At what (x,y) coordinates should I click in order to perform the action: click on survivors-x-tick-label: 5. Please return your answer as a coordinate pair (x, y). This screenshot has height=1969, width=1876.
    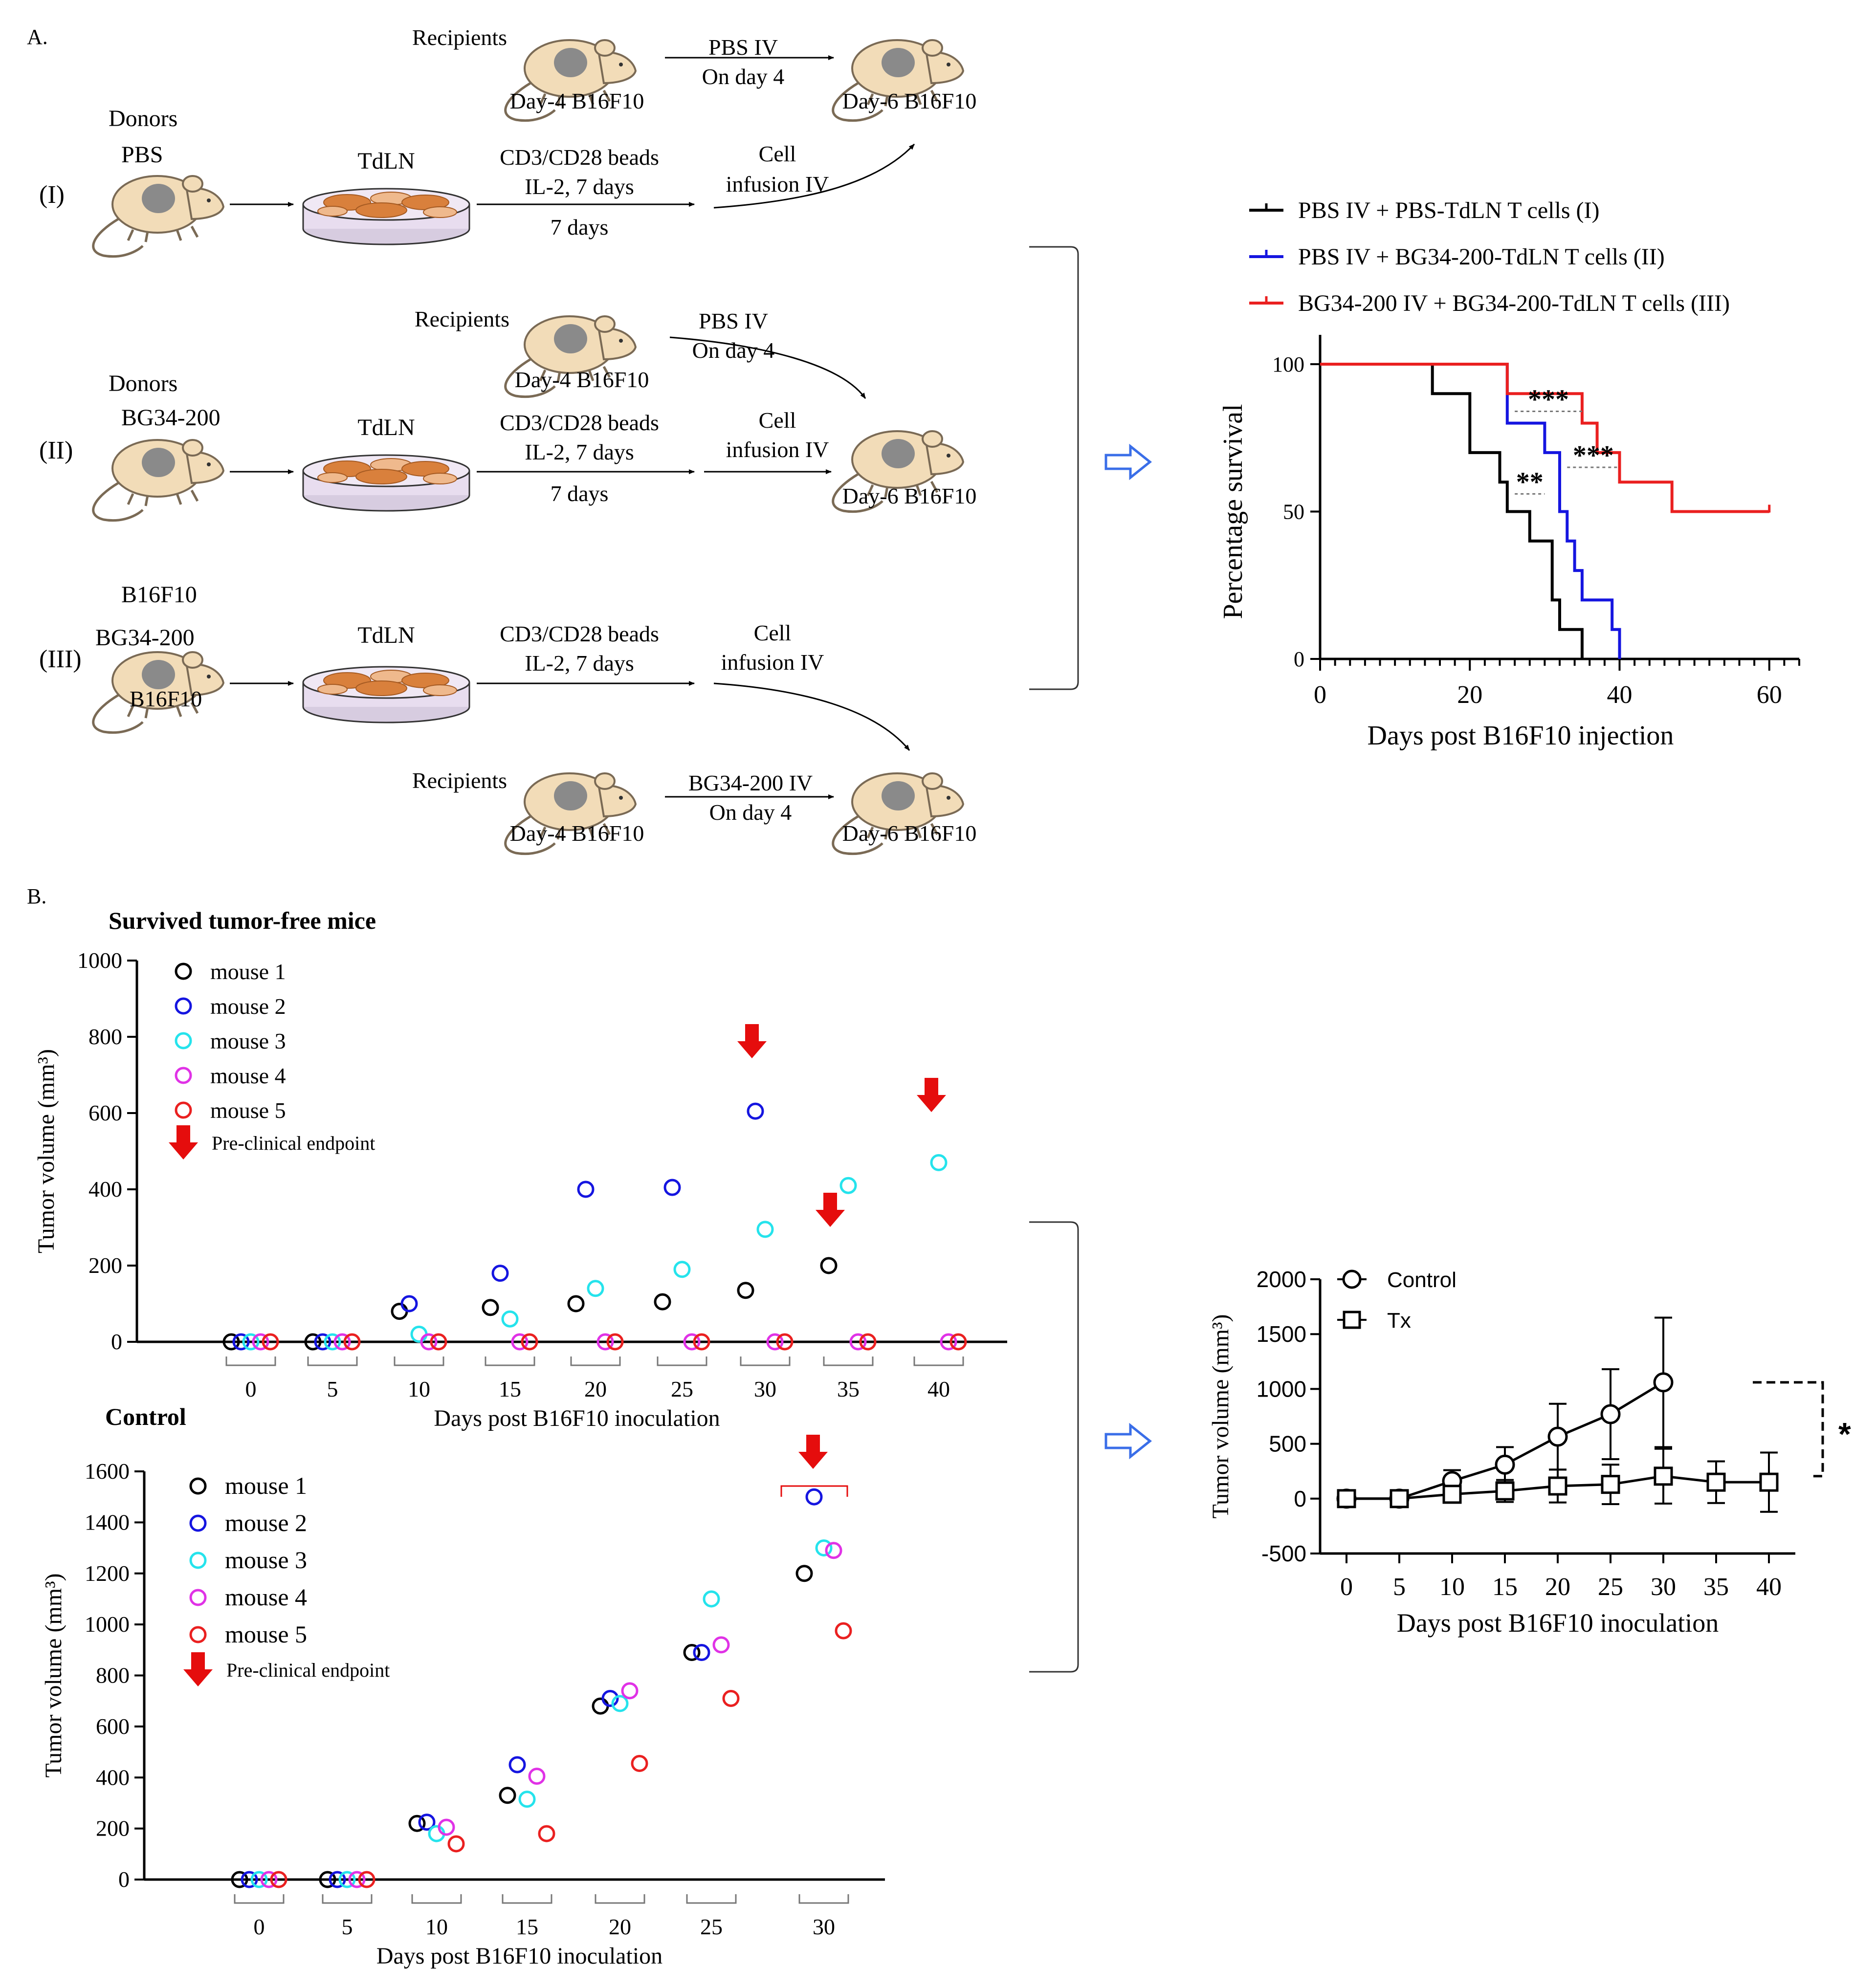
    Looking at the image, I should click on (333, 1389).